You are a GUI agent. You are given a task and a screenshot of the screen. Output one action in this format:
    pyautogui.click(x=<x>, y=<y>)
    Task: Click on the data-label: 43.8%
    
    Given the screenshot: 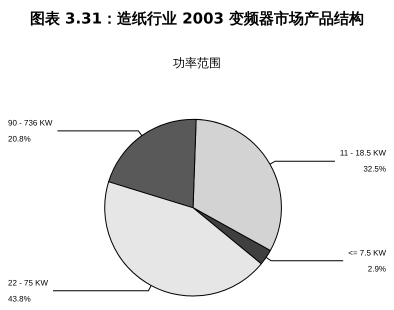 What is the action you would take?
    pyautogui.click(x=19, y=299)
    